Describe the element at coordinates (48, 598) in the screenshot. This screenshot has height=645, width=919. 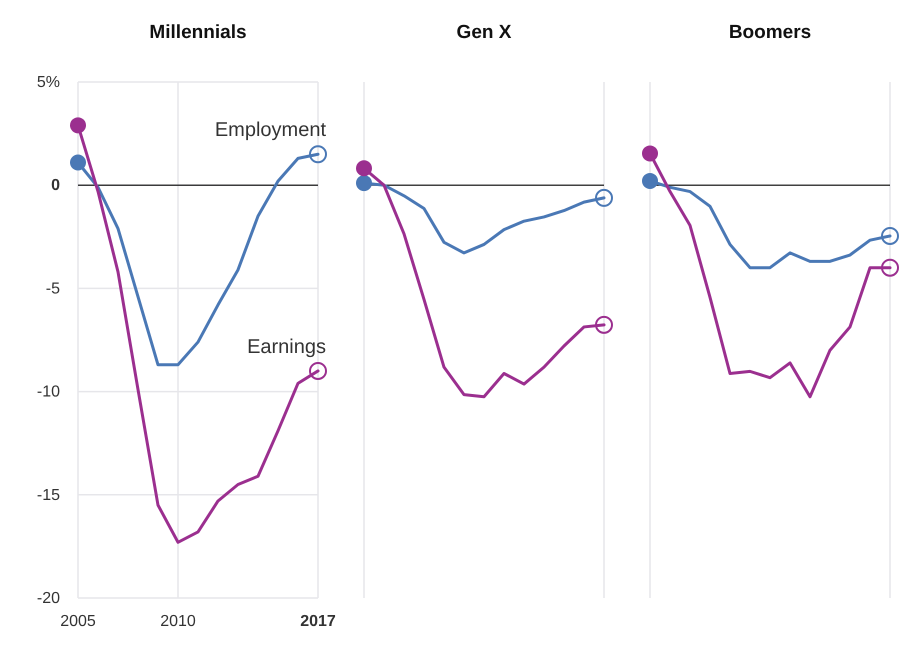
I see `y-tick-label: -20` at that location.